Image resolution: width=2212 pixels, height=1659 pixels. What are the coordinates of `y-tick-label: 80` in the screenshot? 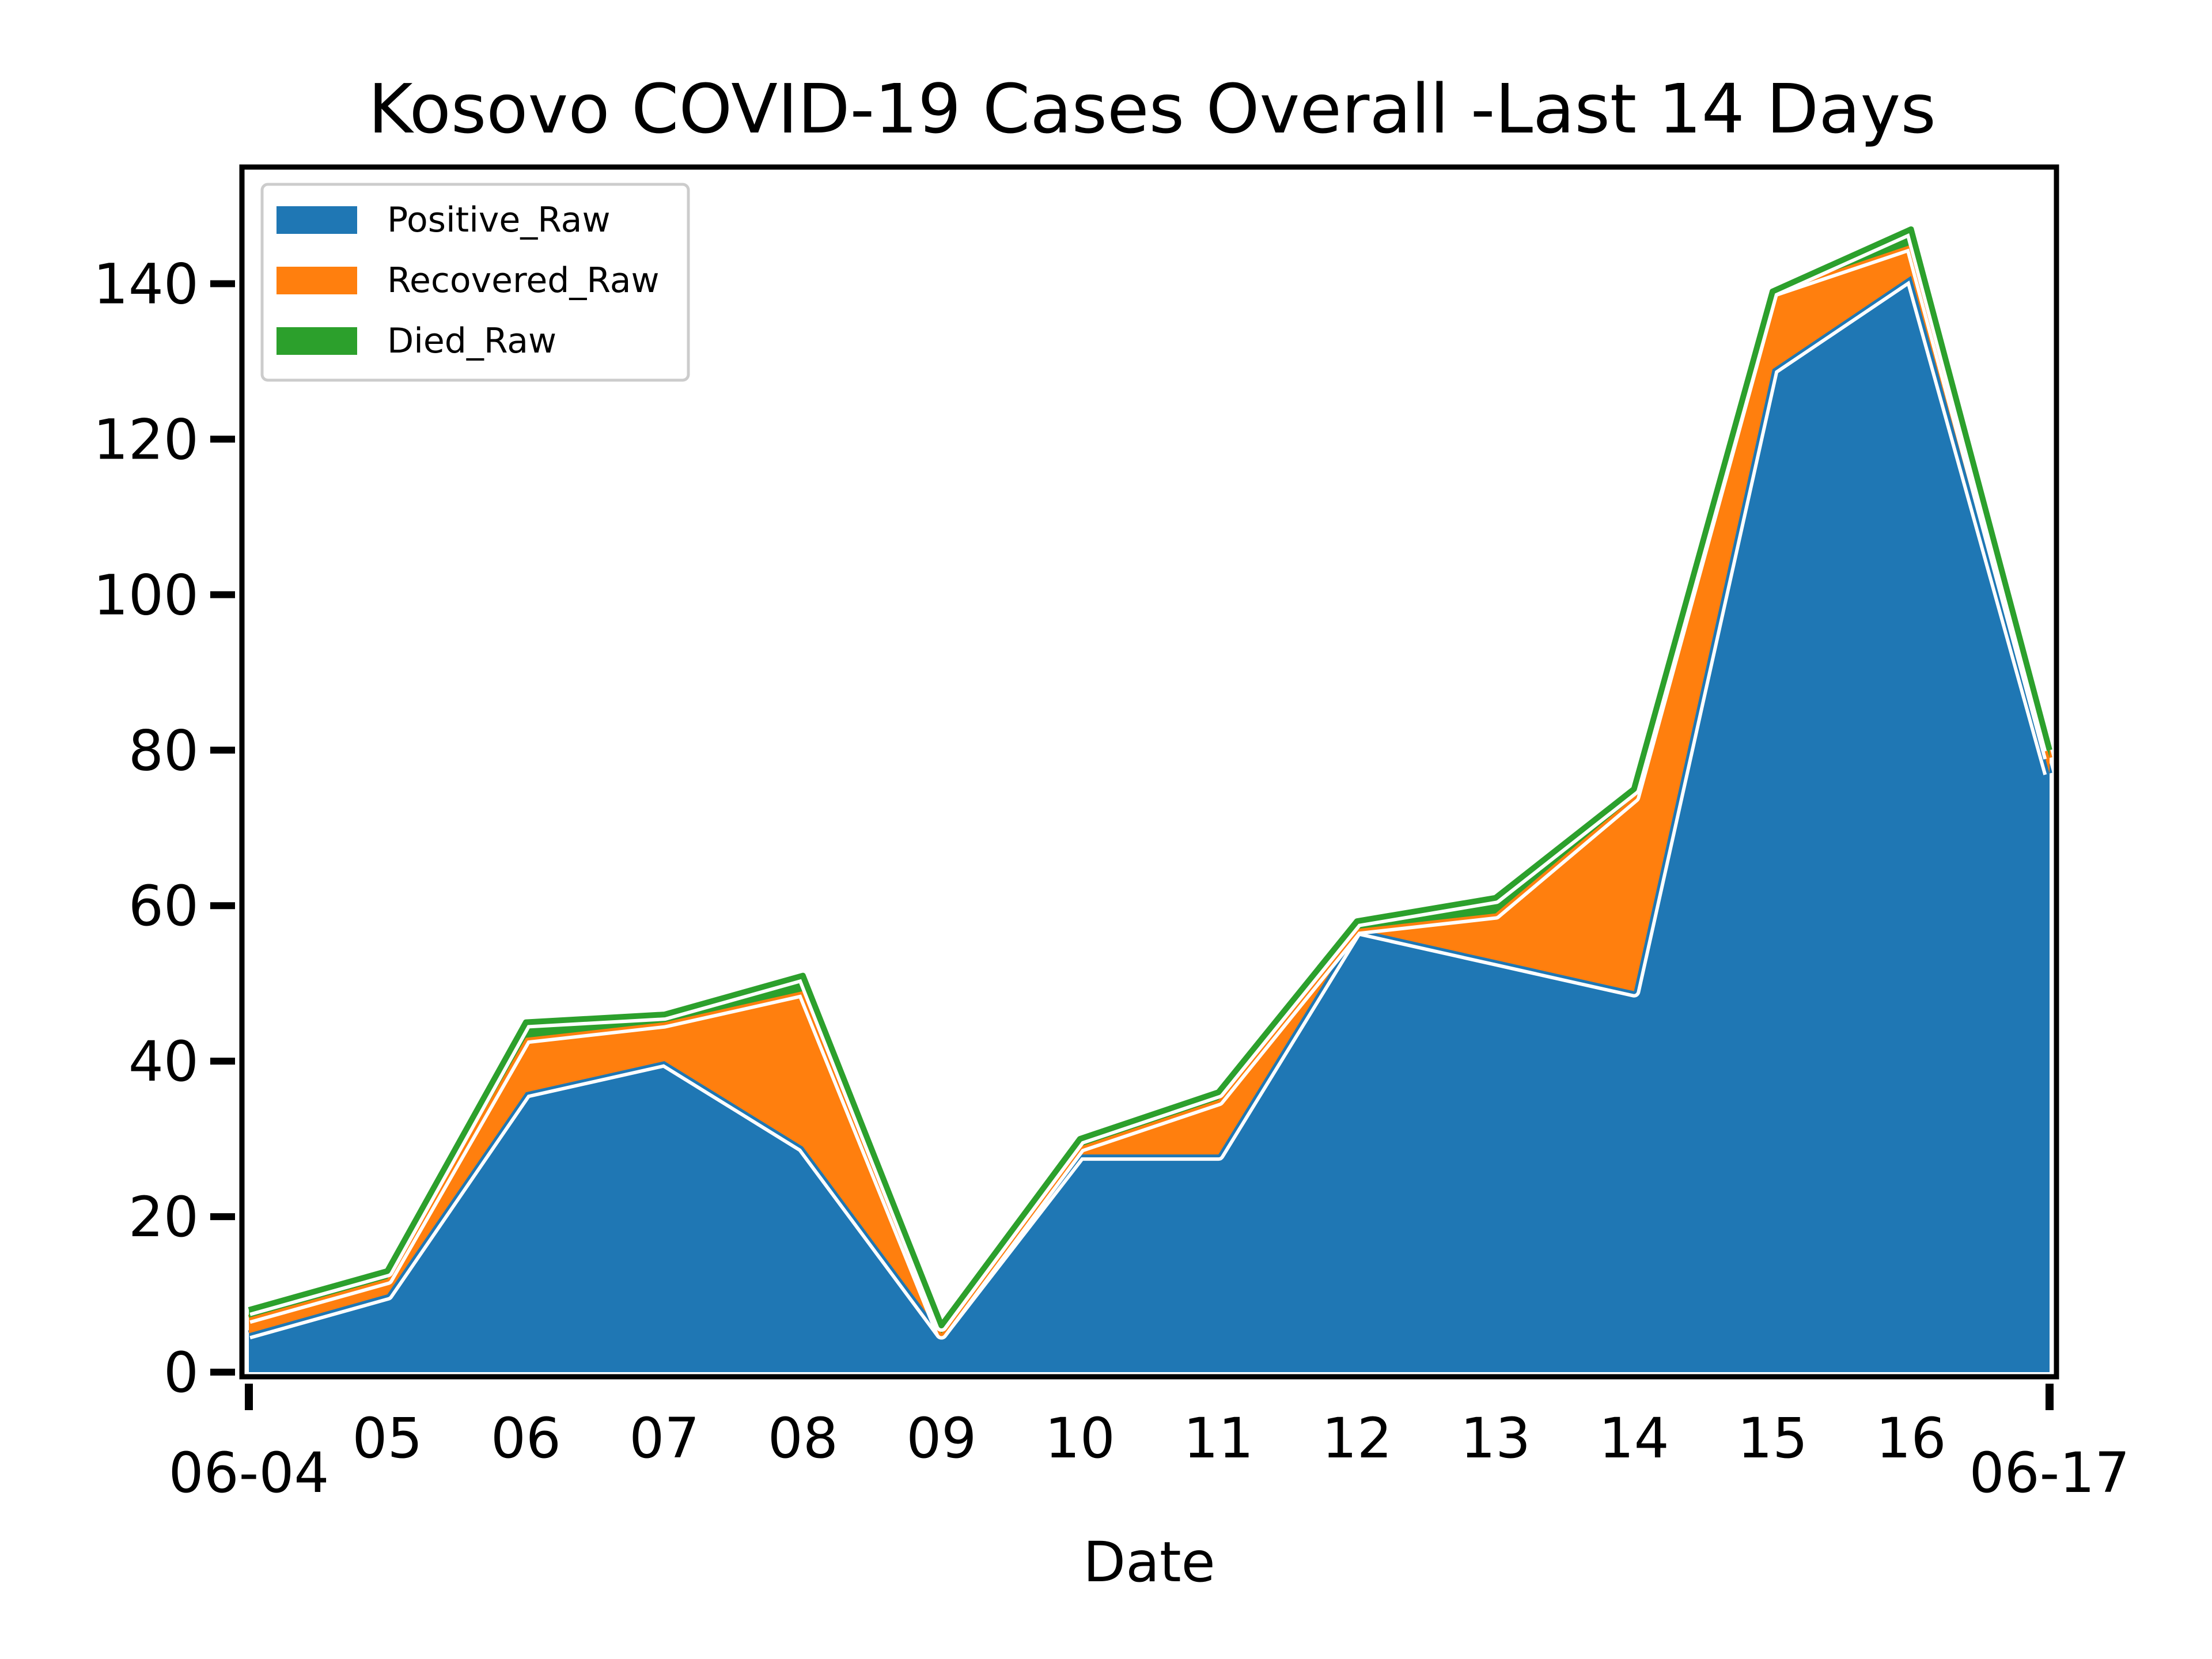 It's located at (163, 750).